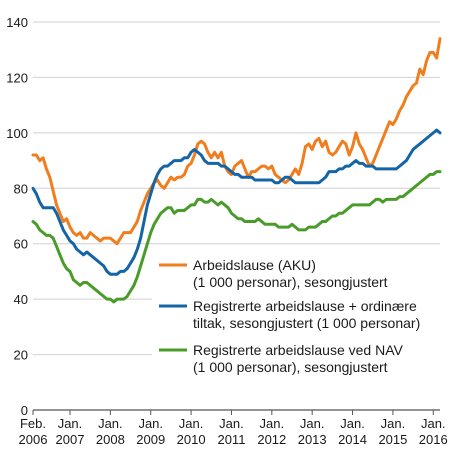  Describe the element at coordinates (21, 244) in the screenshot. I see `y-tick-label: 60` at that location.